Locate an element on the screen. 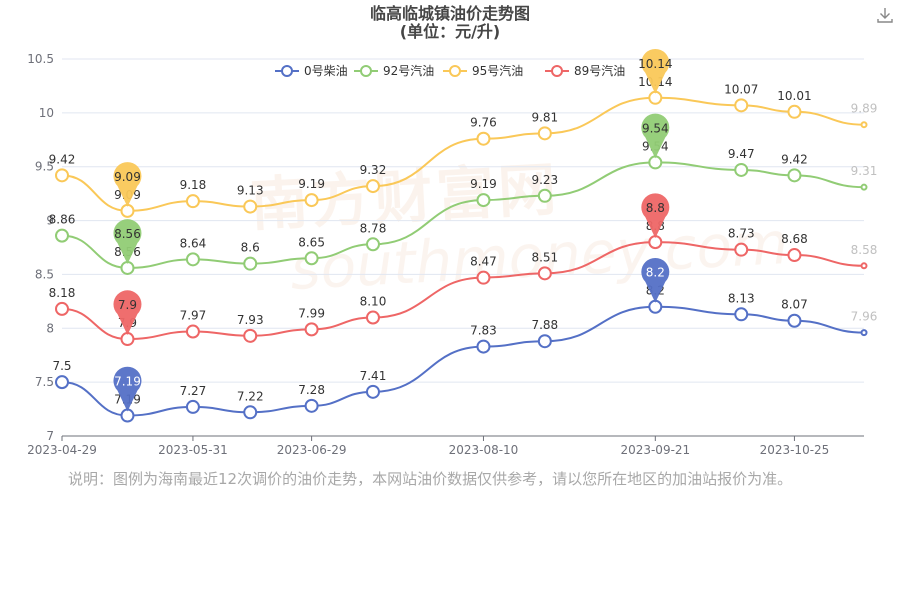  data-label: 8.10 is located at coordinates (373, 302).